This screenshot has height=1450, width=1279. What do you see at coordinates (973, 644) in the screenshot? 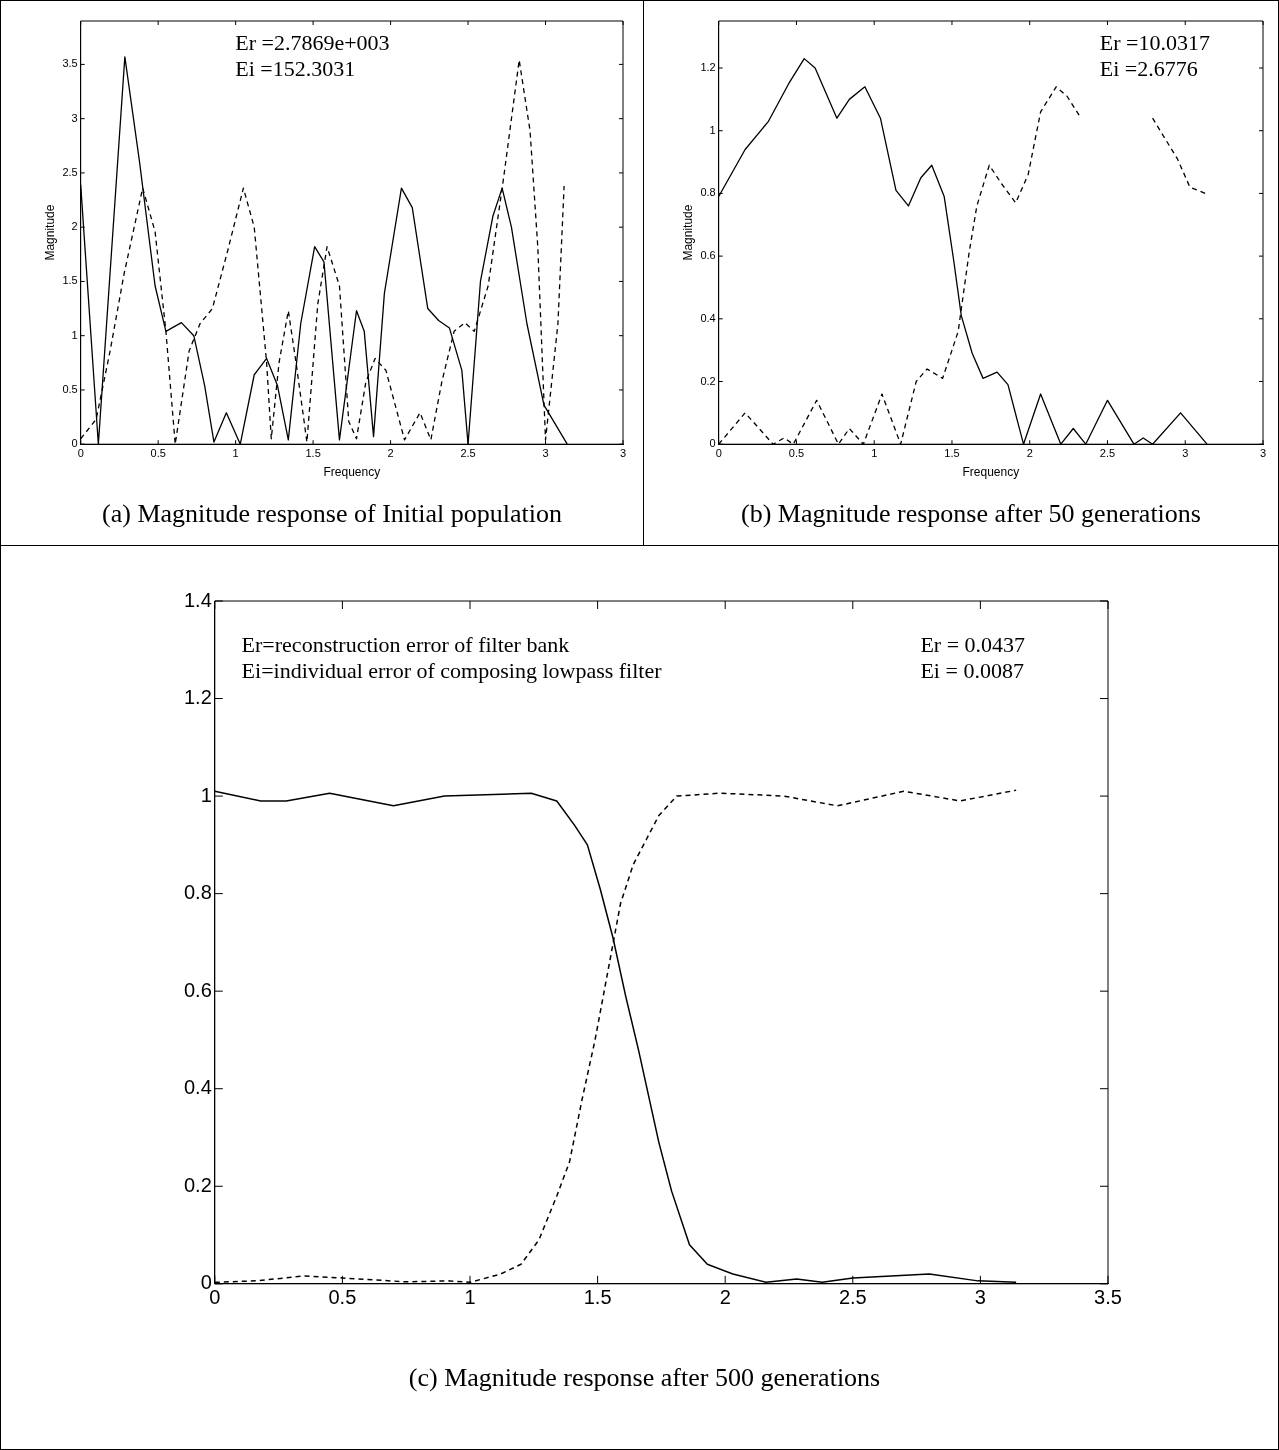
I see `annotation: Er = 0.0437` at bounding box center [973, 644].